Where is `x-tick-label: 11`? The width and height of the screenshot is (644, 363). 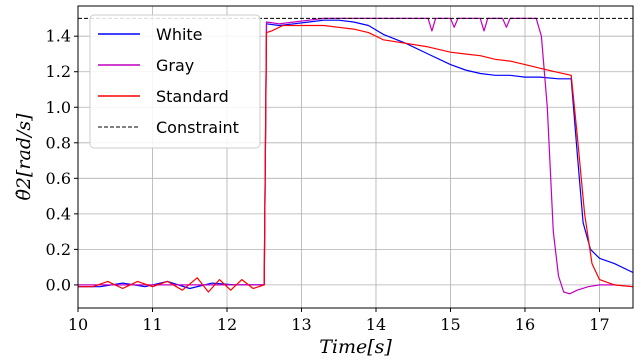
x-tick-label: 11 is located at coordinates (152, 324).